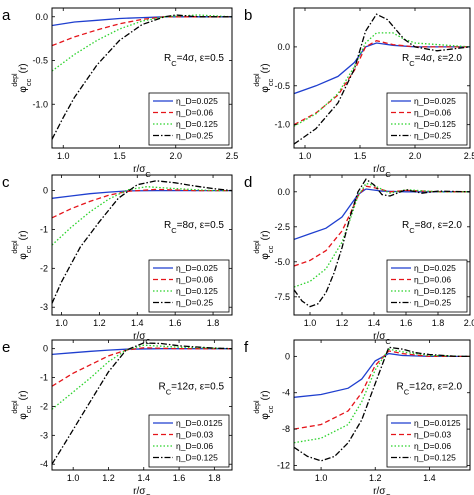 Image resolution: width=474 pixels, height=495 pixels. I want to click on panel-label: f, so click(246, 347).